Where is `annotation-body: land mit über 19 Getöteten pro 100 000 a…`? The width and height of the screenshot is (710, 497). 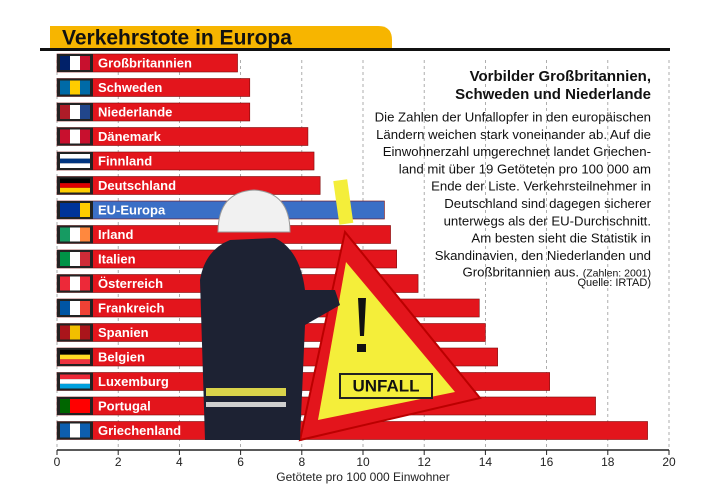
annotation-body: land mit über 19 Getöteten pro 100 000 a… is located at coordinates (525, 168).